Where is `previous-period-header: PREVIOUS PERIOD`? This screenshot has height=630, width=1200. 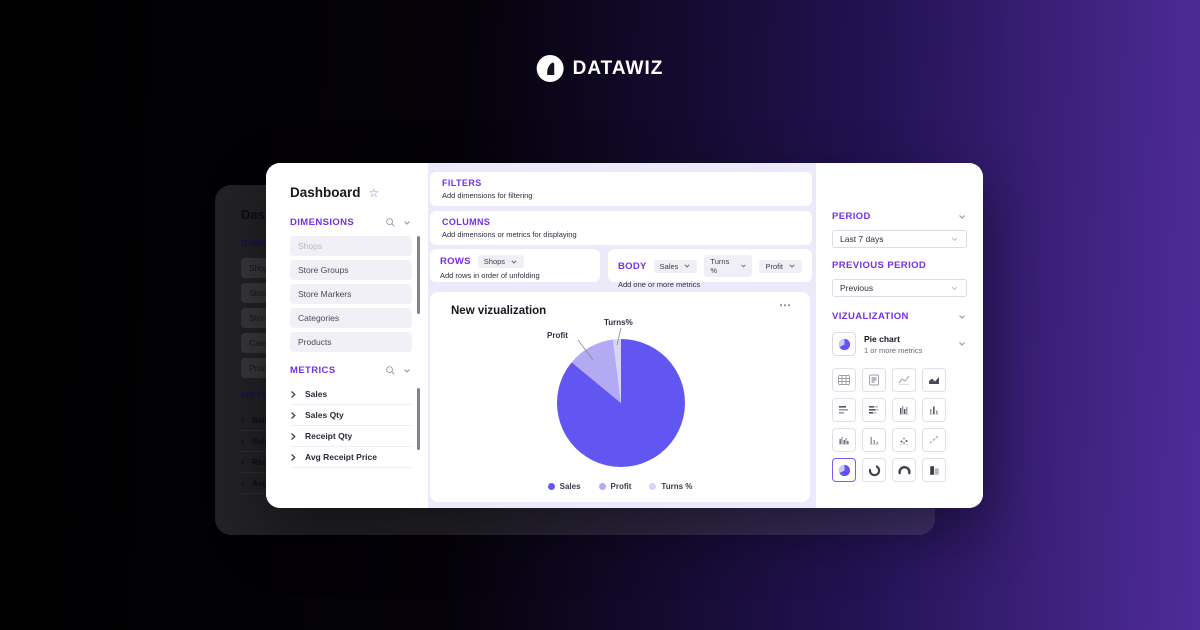
previous-period-header: PREVIOUS PERIOD is located at coordinates (879, 265).